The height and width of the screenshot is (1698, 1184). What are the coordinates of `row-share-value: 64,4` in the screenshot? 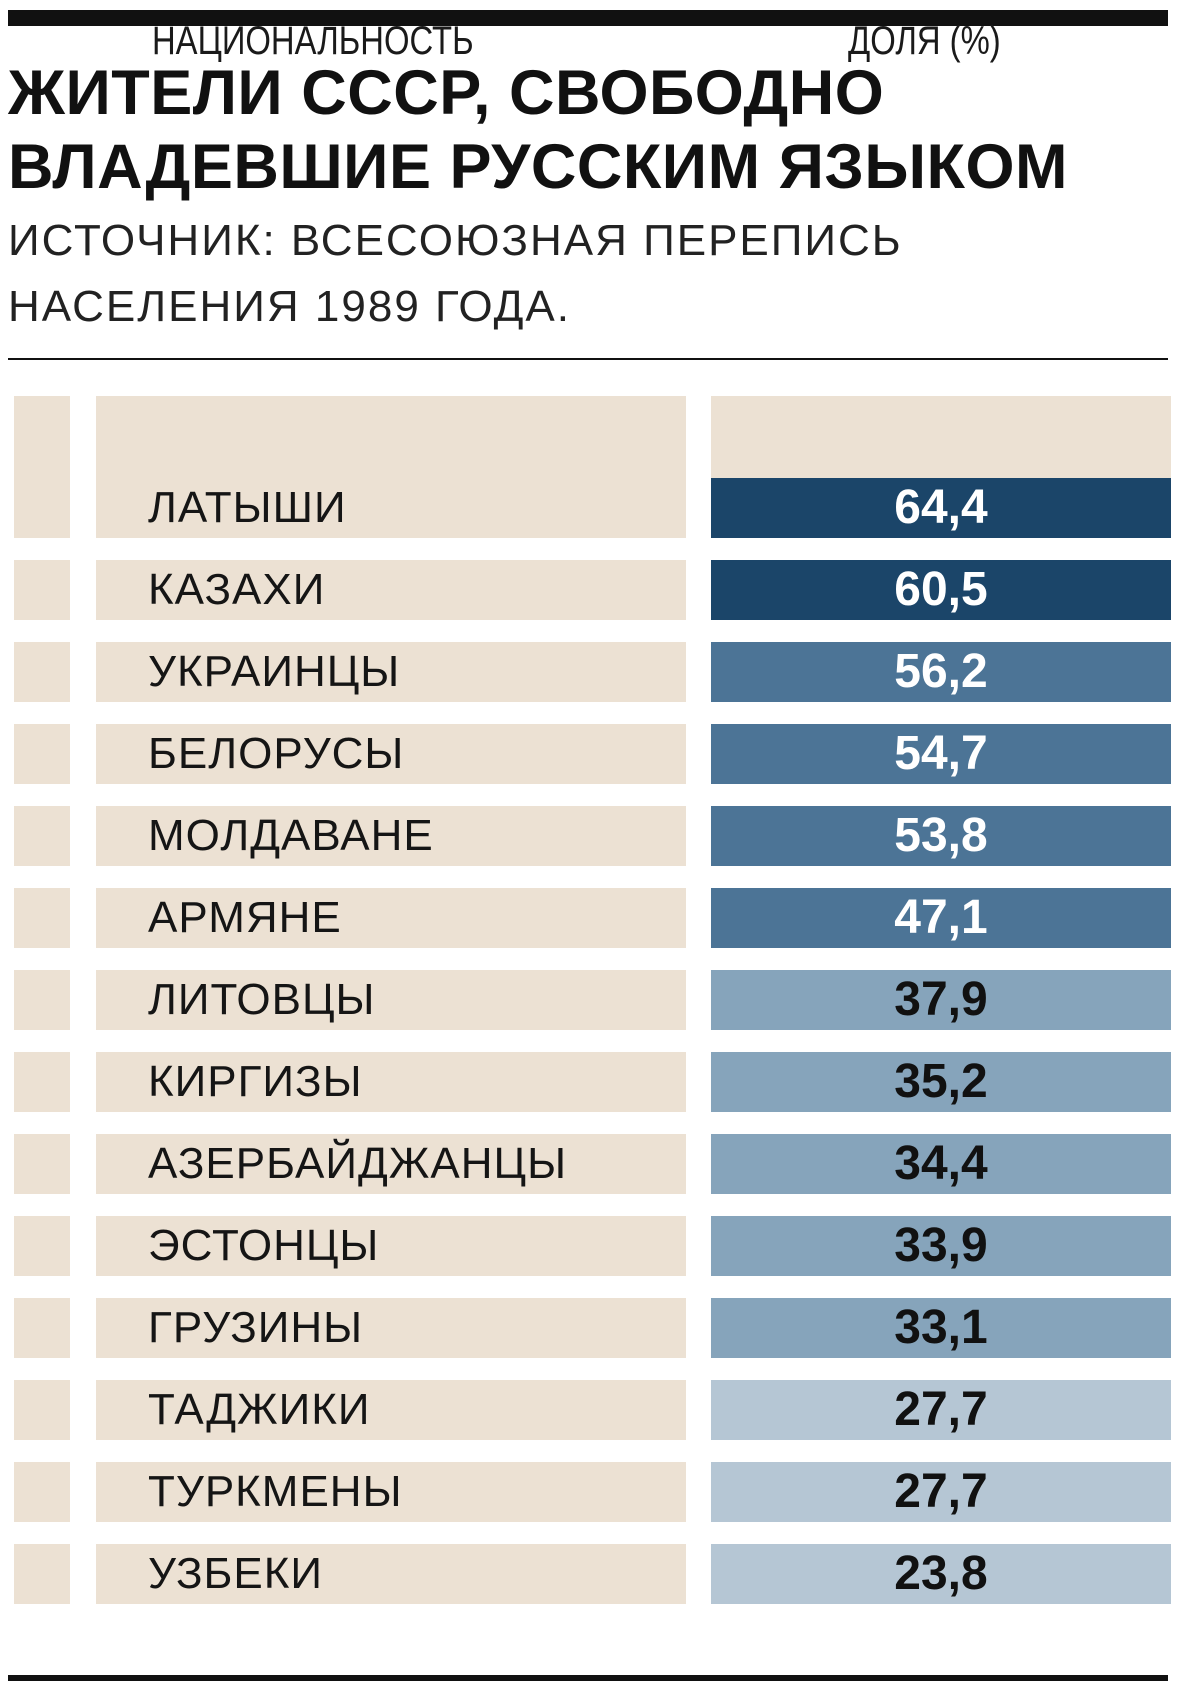 It's located at (941, 507).